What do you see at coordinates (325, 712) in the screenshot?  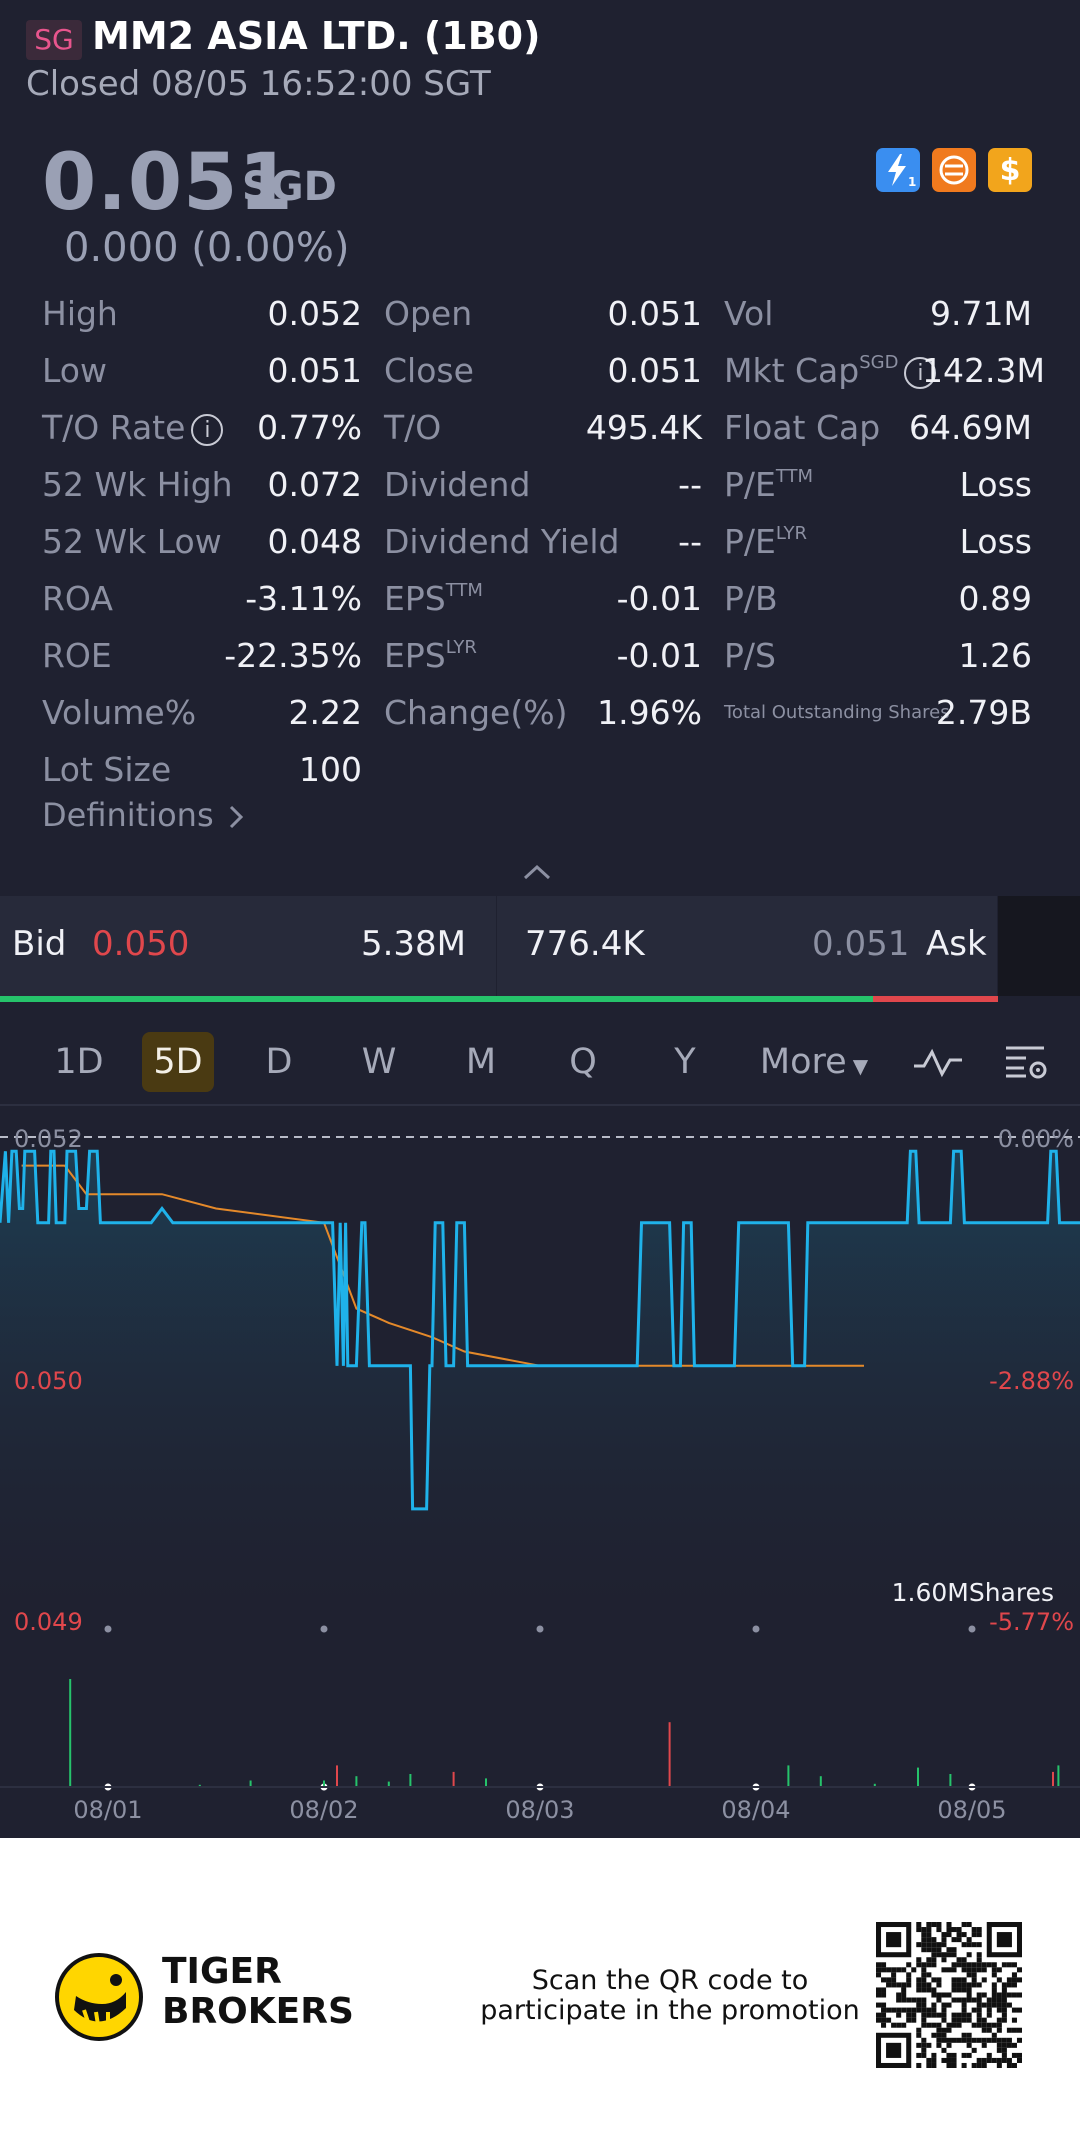 I see `stat-value-volume-pct: 2.22` at bounding box center [325, 712].